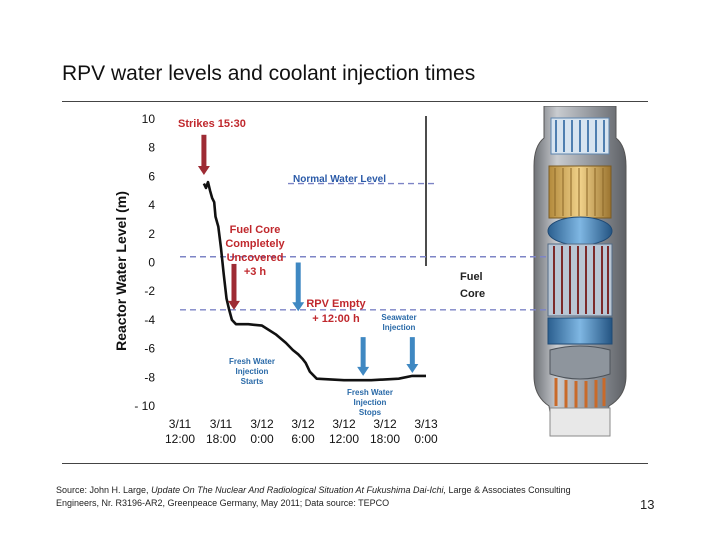 This screenshot has width=720, height=540. What do you see at coordinates (472, 294) in the screenshot?
I see `fuel-core-label-line-2: Core` at bounding box center [472, 294].